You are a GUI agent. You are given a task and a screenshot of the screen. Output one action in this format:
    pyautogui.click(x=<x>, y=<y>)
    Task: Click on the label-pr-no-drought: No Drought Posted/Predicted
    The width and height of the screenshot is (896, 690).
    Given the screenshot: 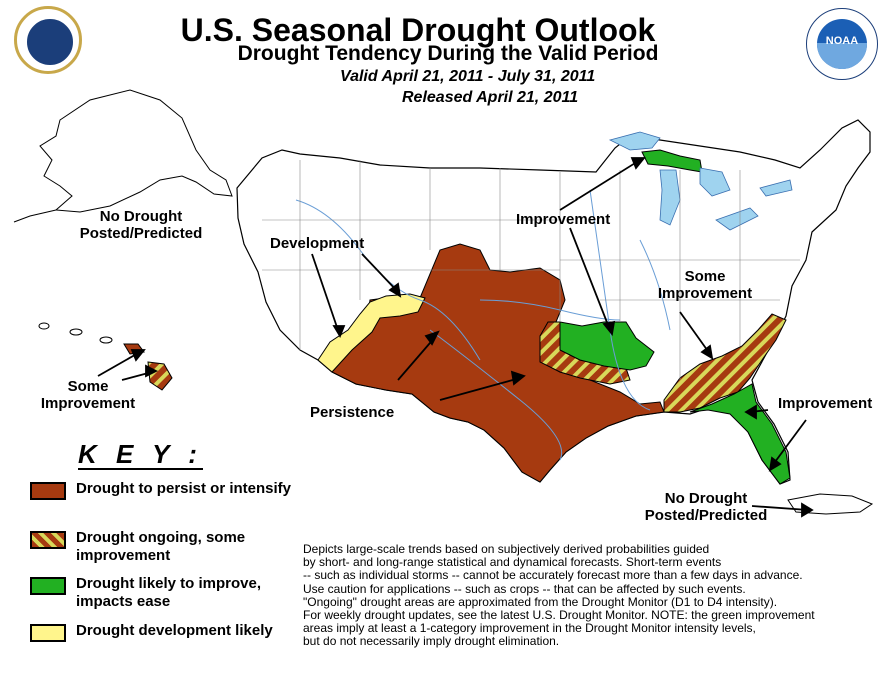 What is the action you would take?
    pyautogui.click(x=706, y=507)
    